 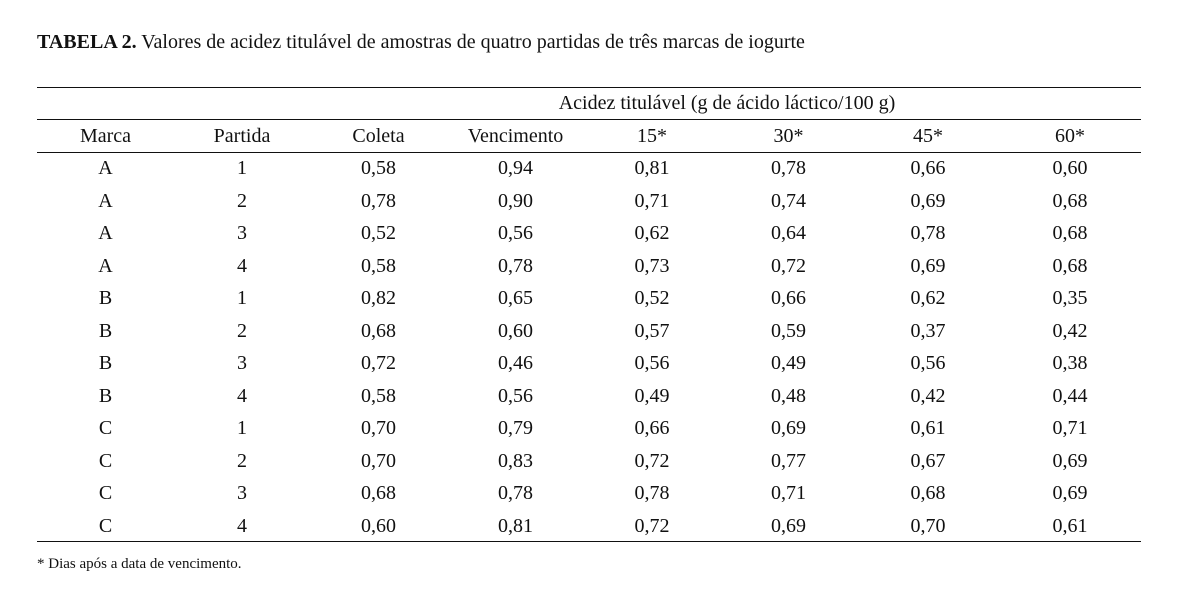 I want to click on table-row: B 3 0,72 0,46 0,56 0,49 0,56 0,38, so click(x=589, y=363).